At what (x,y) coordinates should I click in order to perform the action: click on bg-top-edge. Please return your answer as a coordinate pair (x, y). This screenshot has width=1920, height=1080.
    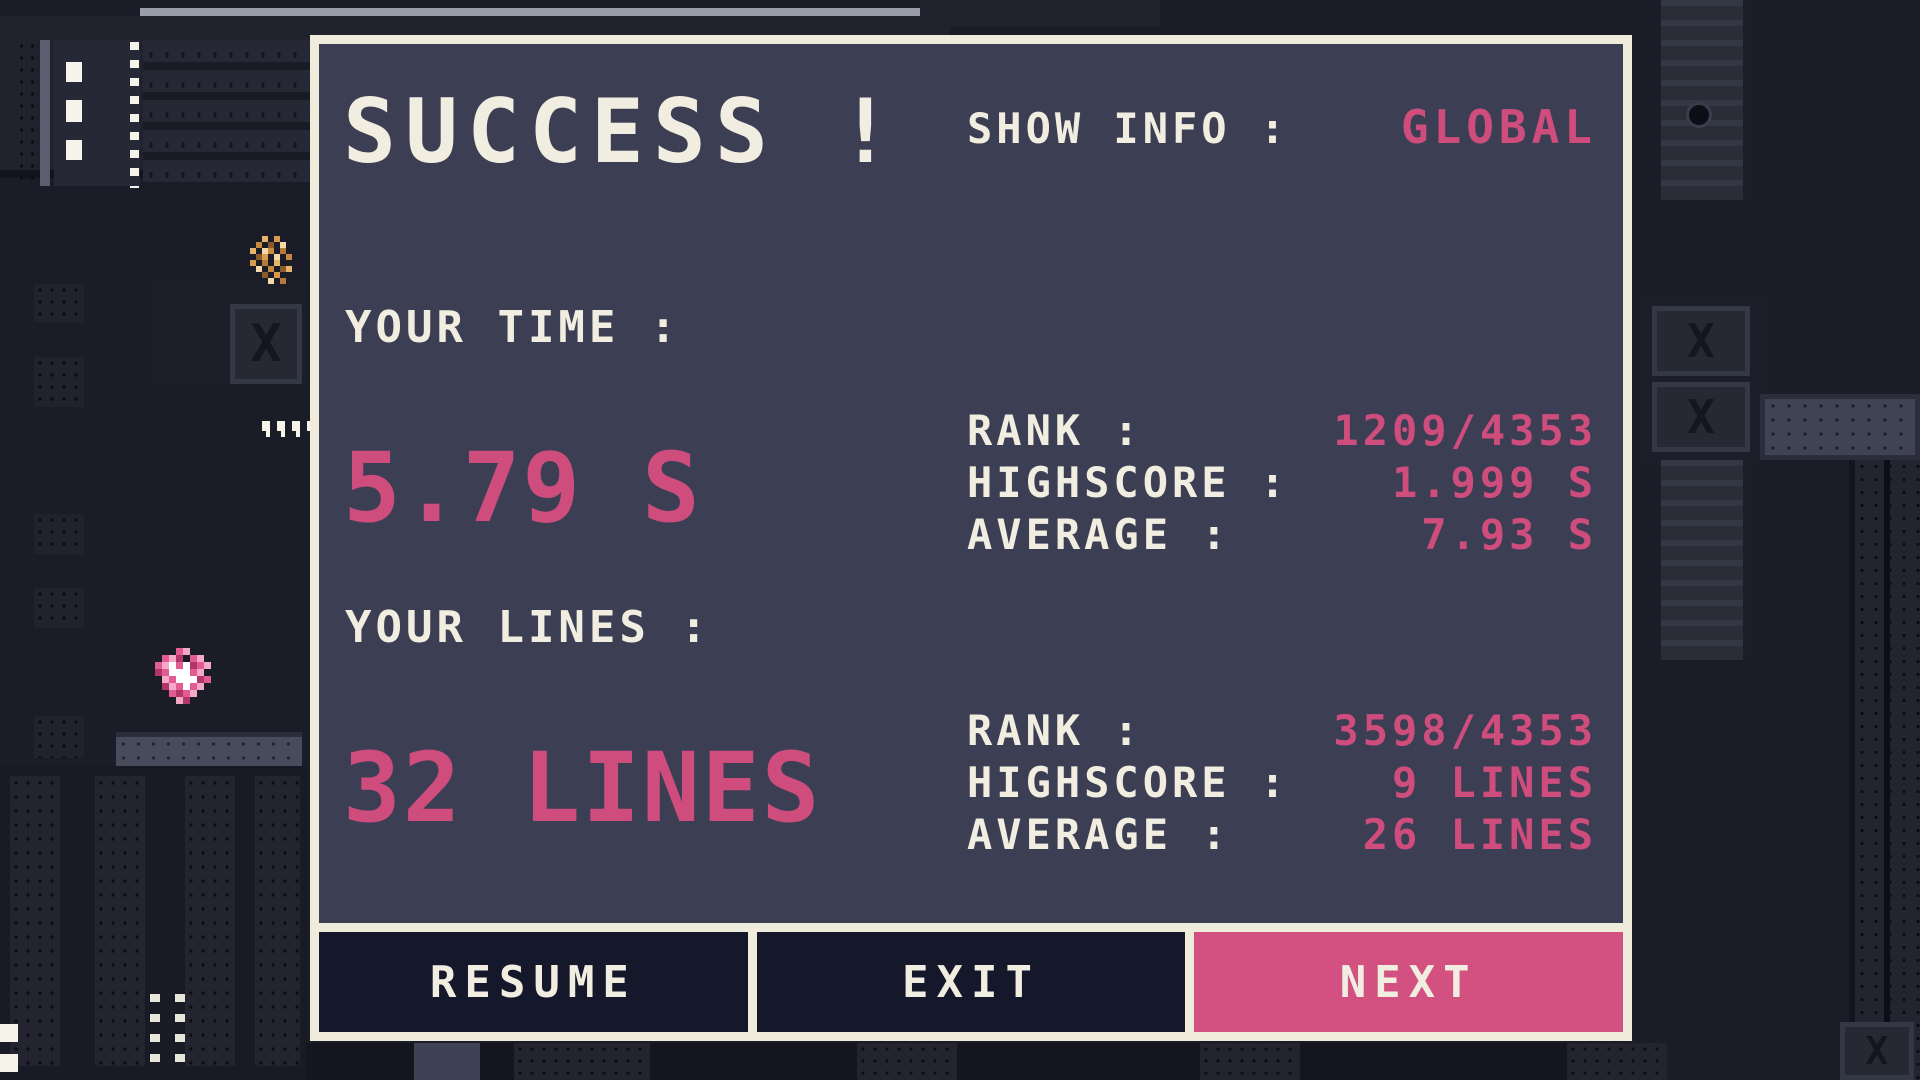
    Looking at the image, I should click on (650, 12).